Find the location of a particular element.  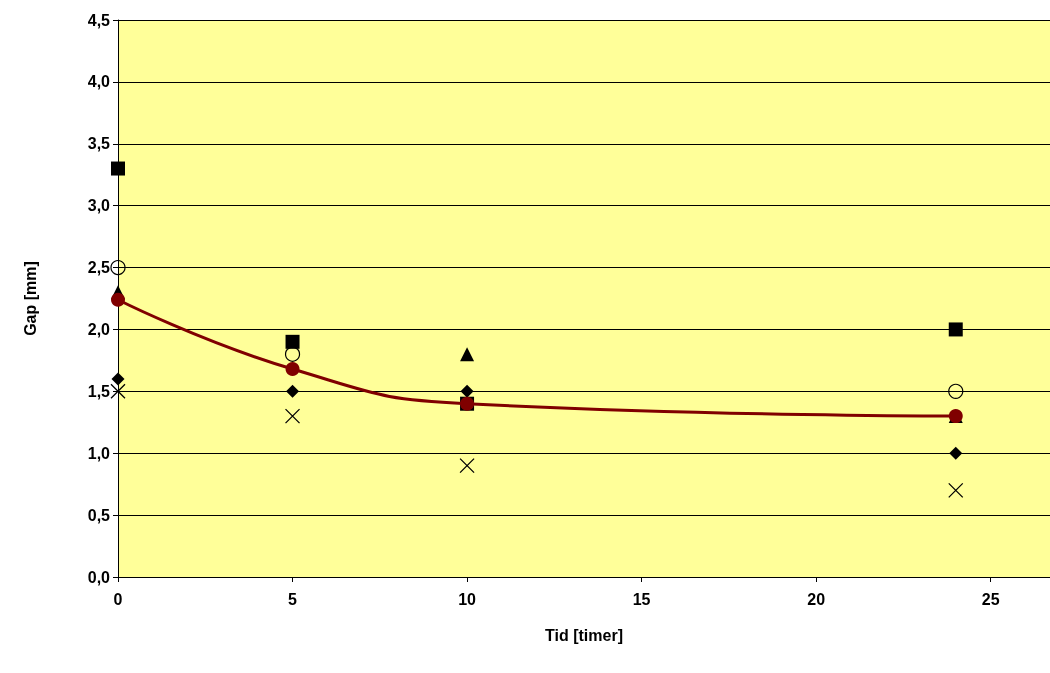

y-tick-label: 4,5 is located at coordinates (99, 20).